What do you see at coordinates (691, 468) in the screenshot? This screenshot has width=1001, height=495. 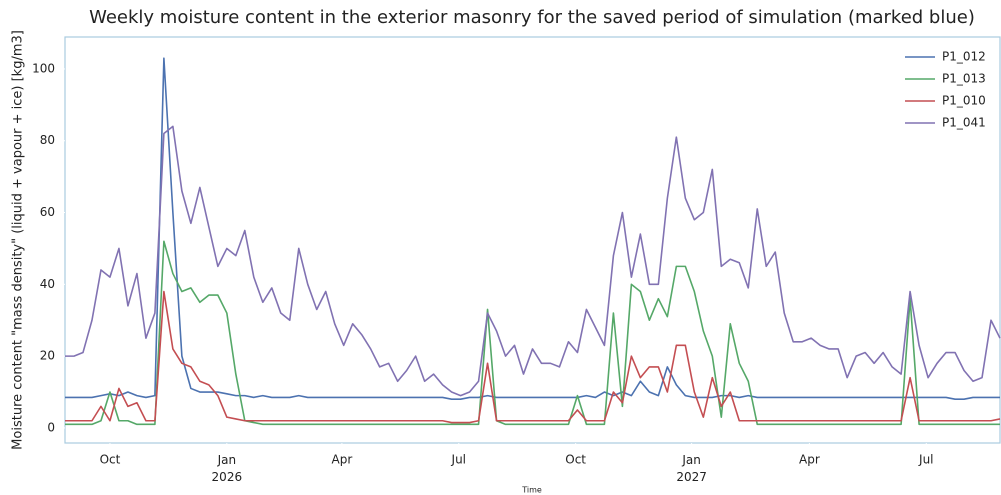 I see `x-tick-label: Jan 2027` at bounding box center [691, 468].